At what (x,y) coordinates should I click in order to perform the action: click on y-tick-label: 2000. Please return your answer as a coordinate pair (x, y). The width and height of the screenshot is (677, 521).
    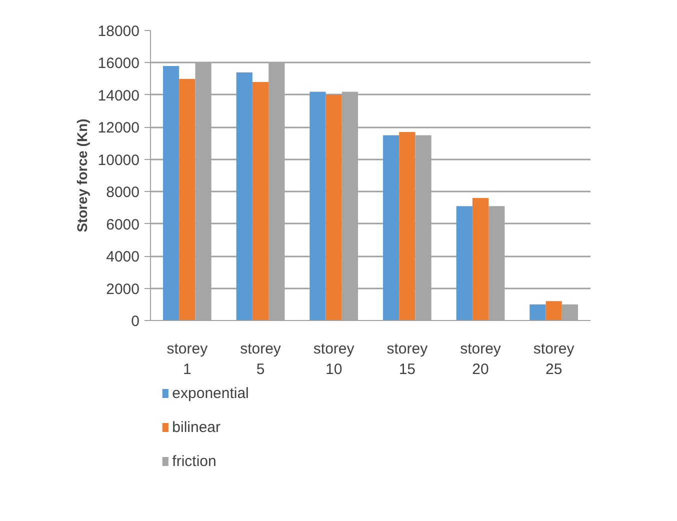
    Looking at the image, I should click on (123, 289).